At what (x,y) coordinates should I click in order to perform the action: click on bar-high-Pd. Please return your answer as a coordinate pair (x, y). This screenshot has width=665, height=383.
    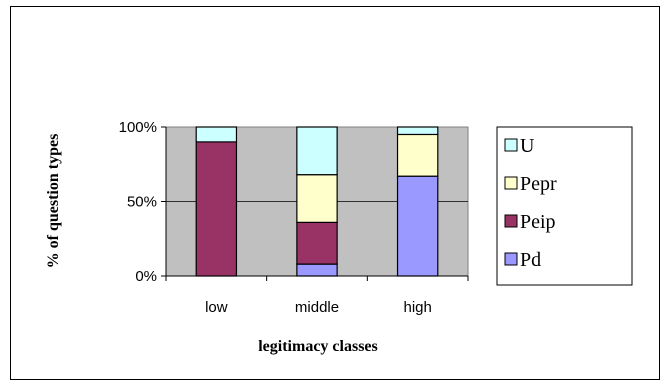
    Looking at the image, I should click on (417, 226).